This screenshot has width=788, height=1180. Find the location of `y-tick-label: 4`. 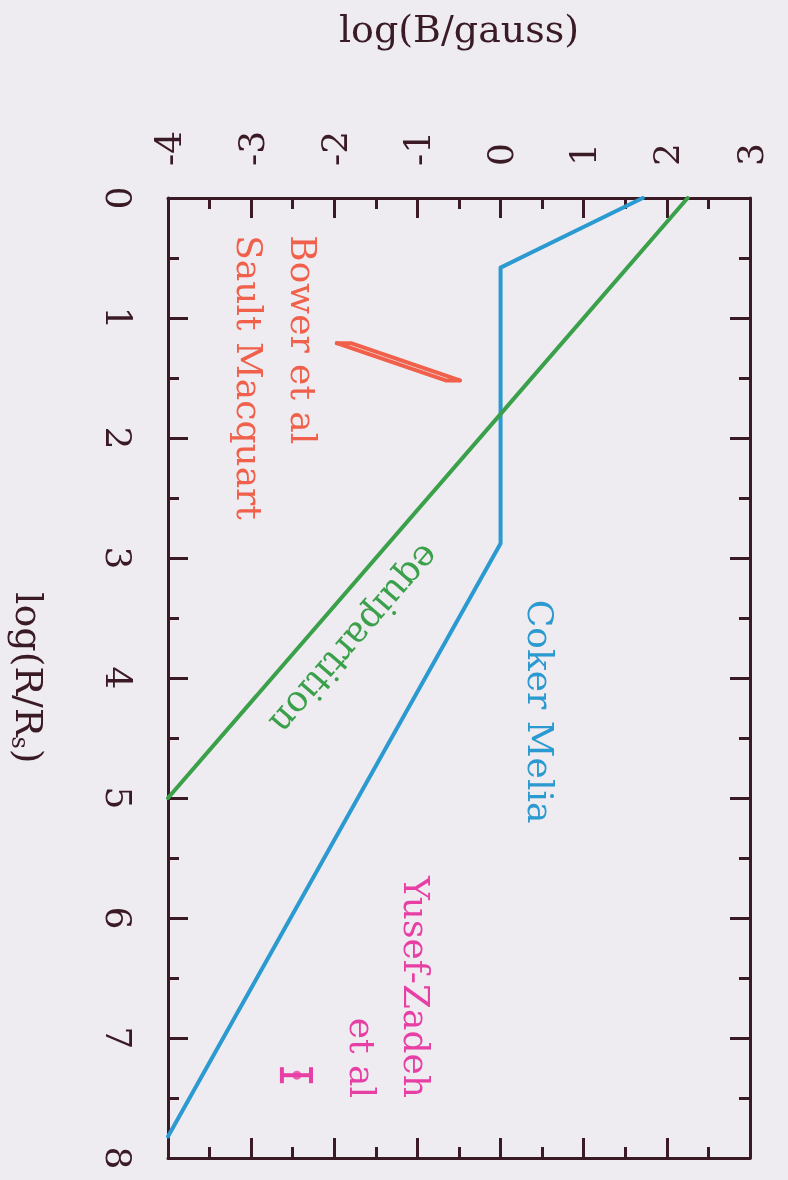

y-tick-label: 4 is located at coordinates (118, 678).